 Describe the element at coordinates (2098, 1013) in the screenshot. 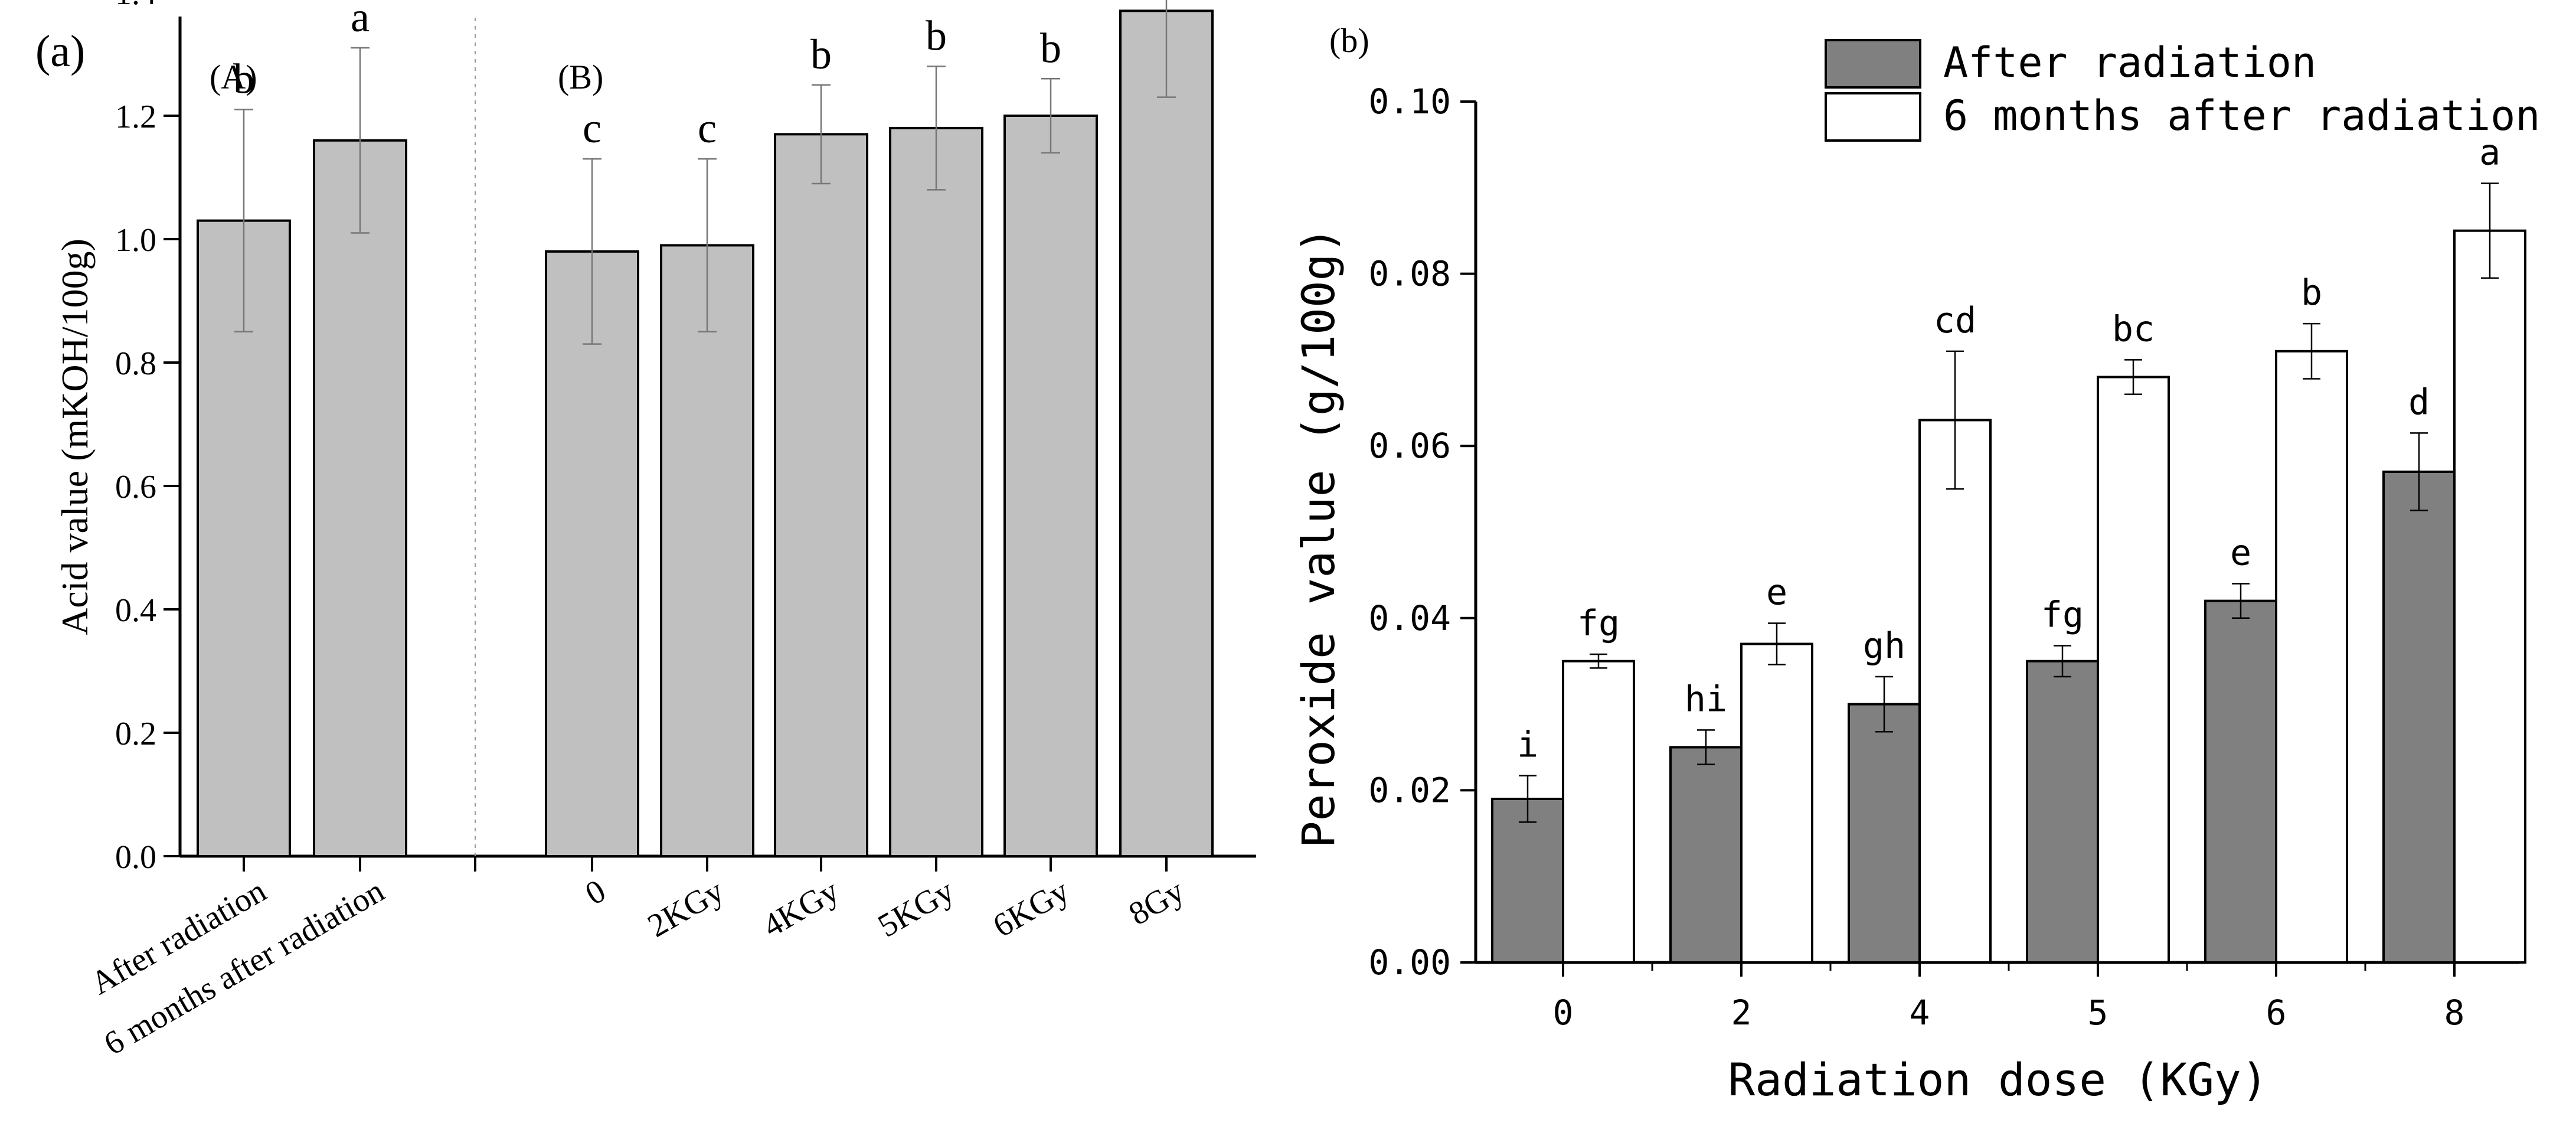

I see `x-tick-label: 5` at that location.